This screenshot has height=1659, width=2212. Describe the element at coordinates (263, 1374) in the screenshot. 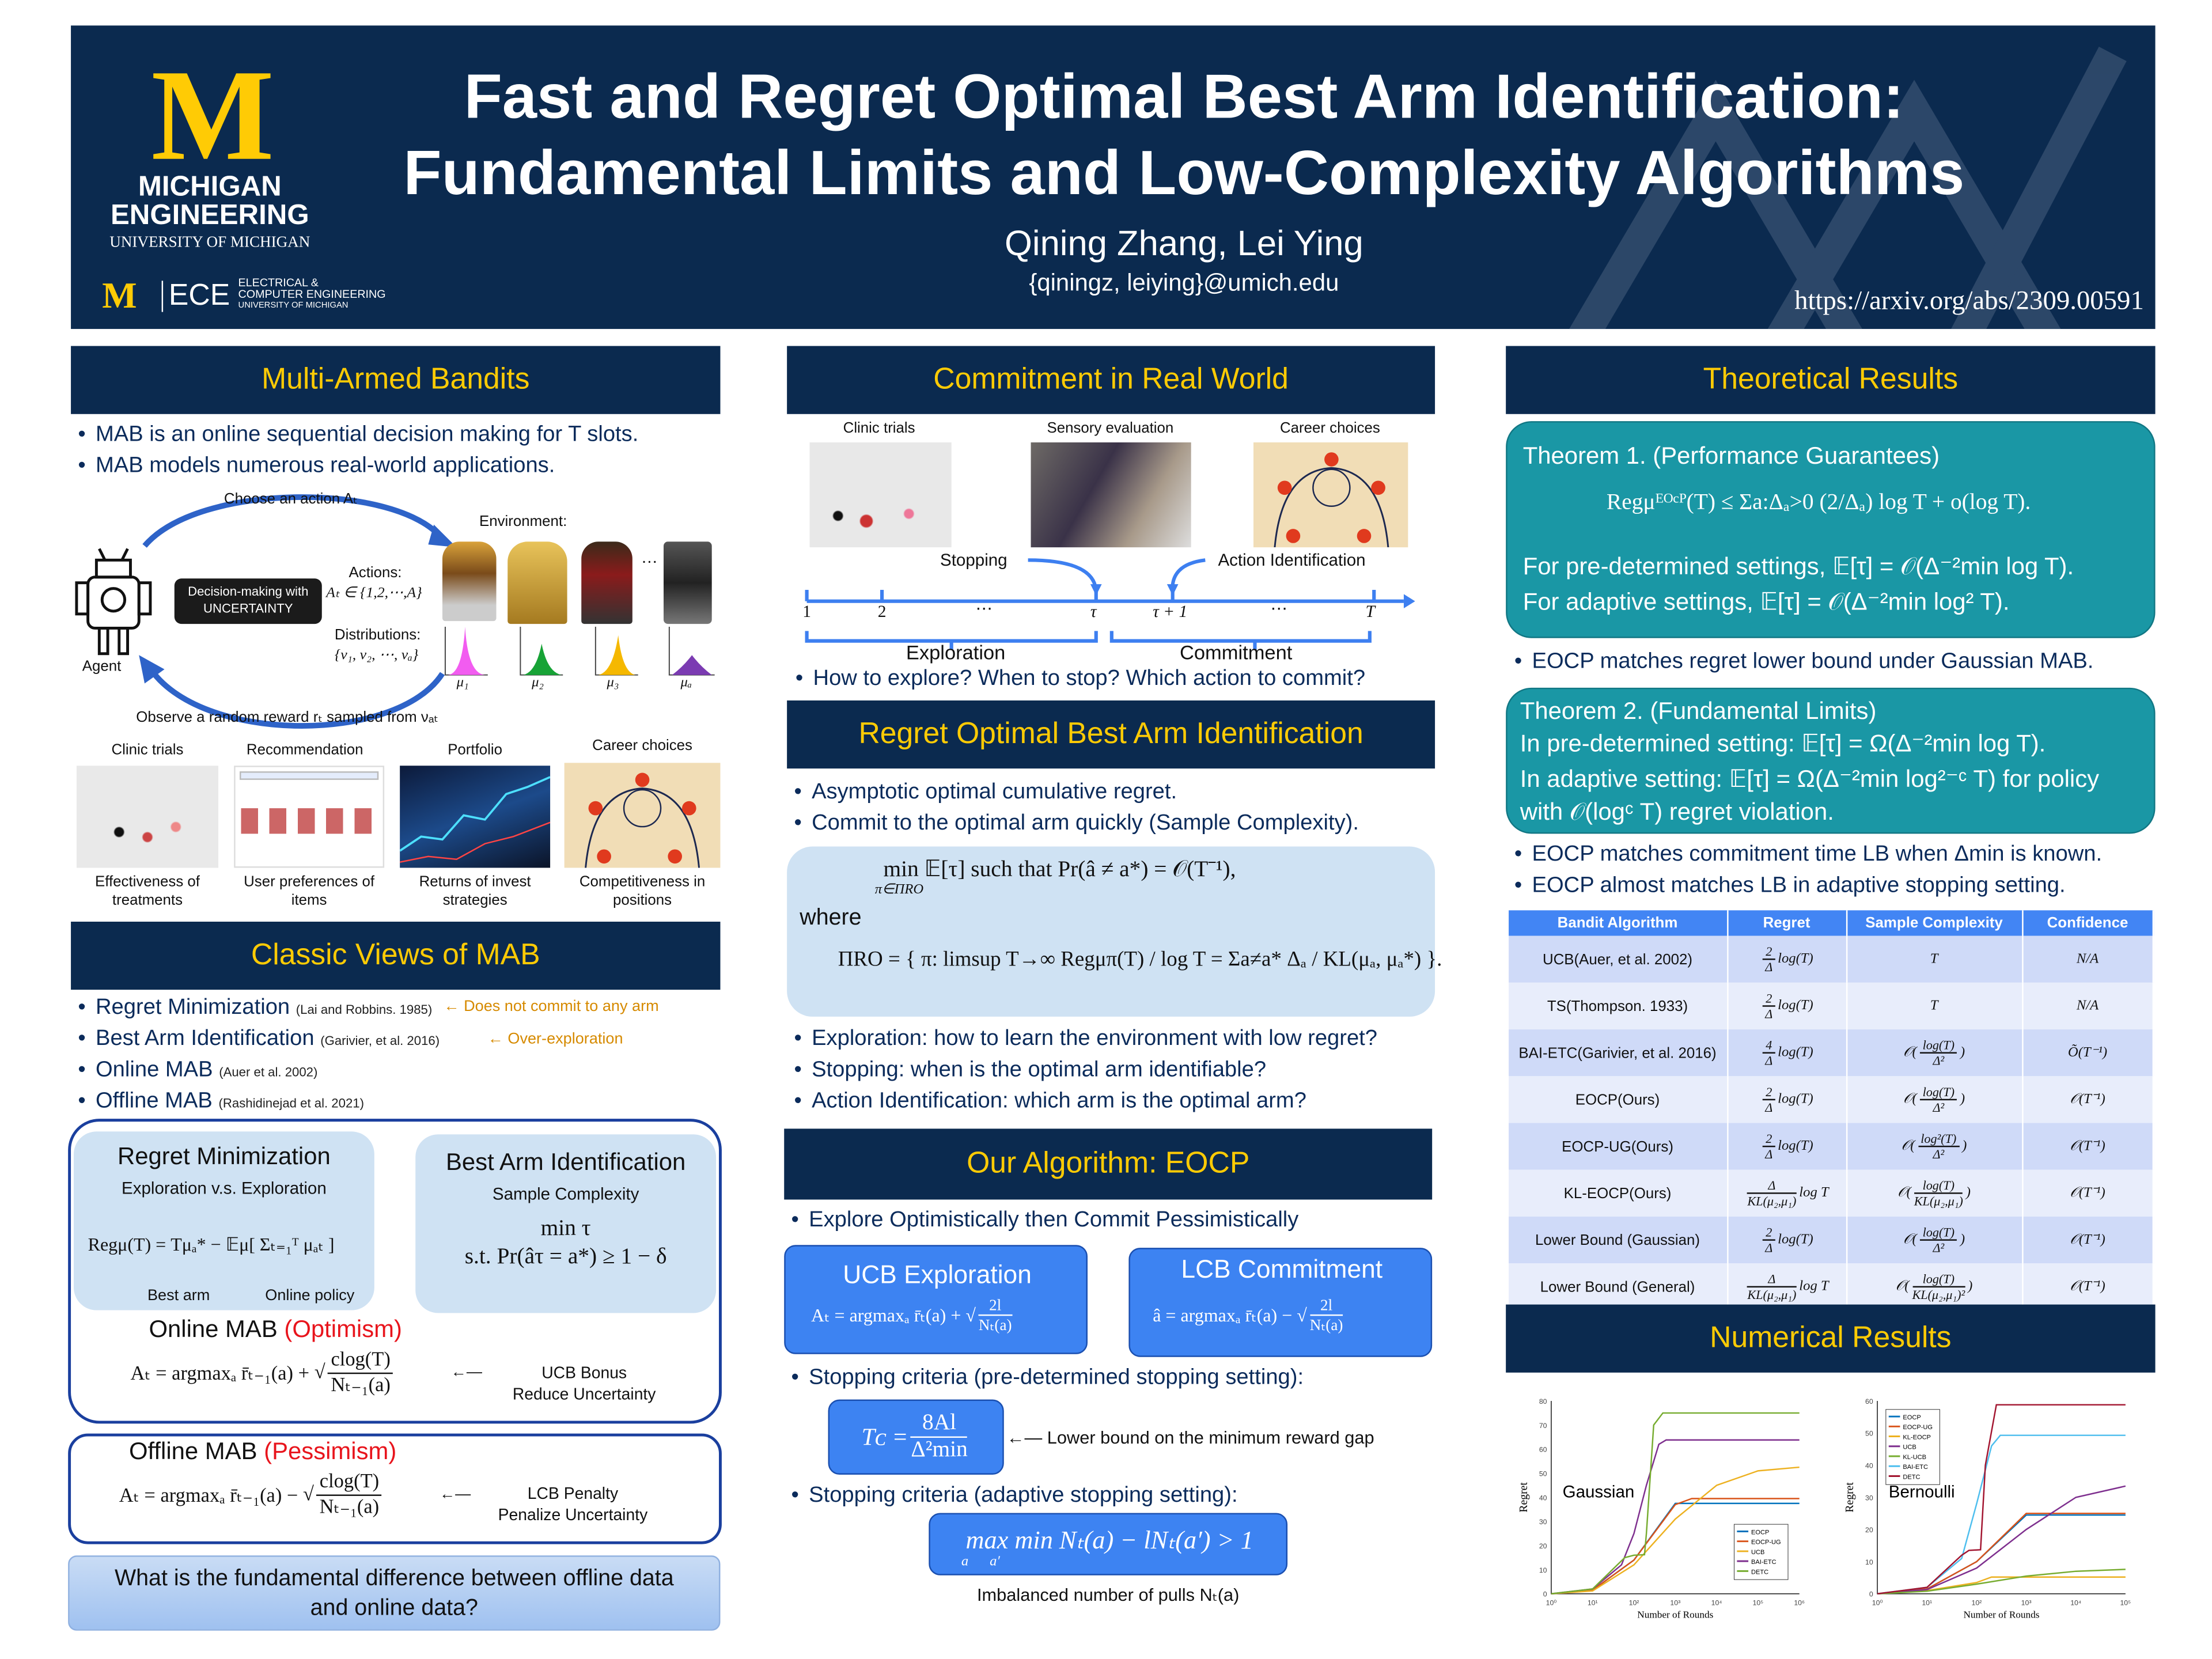

I see `ucb-formula: Aₜ = argmaxₐ r̄ₜ₋₁(a) + √ clog(T) Nₜ₋₁(a)` at that location.